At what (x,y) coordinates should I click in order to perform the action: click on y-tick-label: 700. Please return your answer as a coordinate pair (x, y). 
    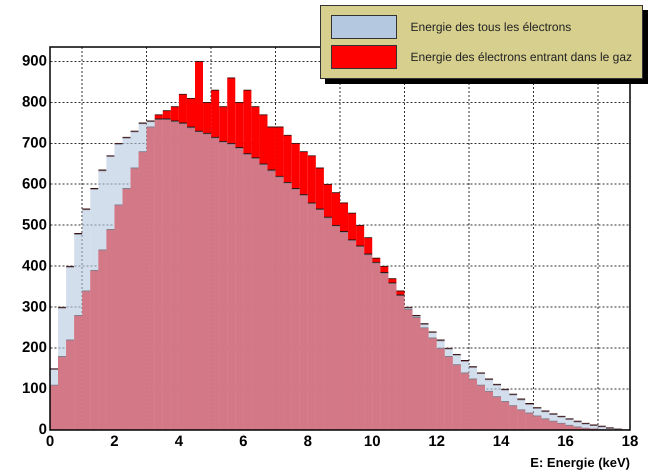
    Looking at the image, I should click on (34, 143).